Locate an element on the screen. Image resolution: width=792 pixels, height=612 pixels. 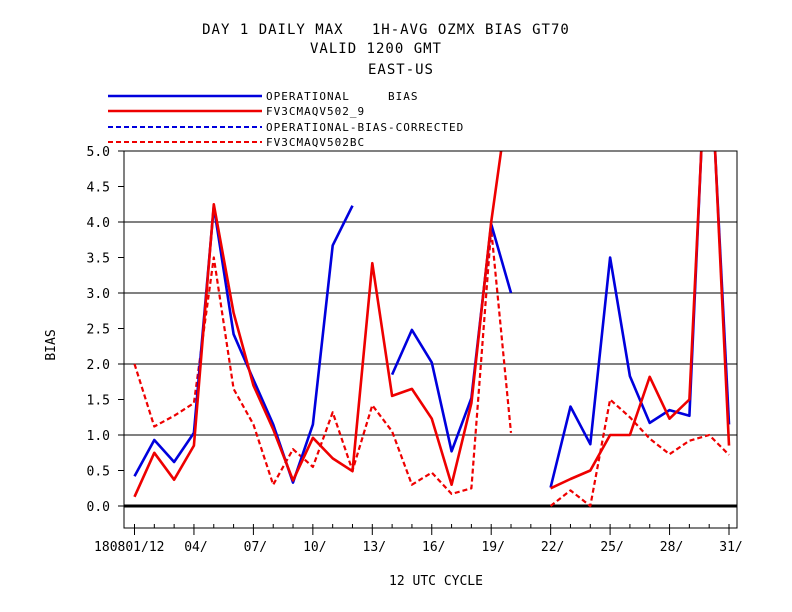
y-tick-label: 2.5 is located at coordinates (98, 330).